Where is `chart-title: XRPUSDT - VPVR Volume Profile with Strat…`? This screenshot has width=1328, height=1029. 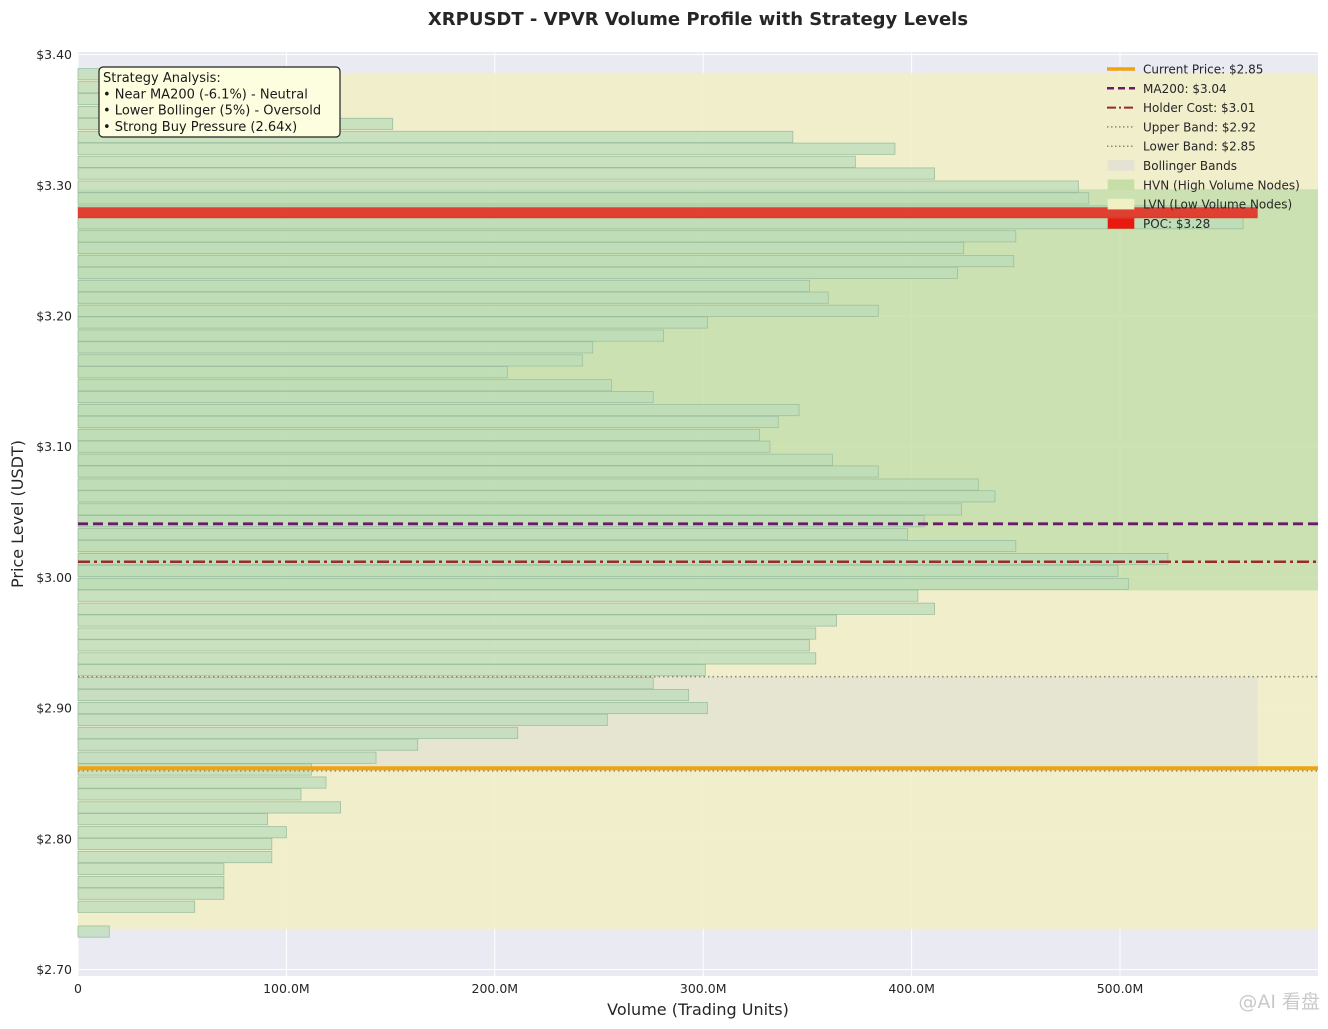 chart-title: XRPUSDT - VPVR Volume Profile with Strat… is located at coordinates (698, 19).